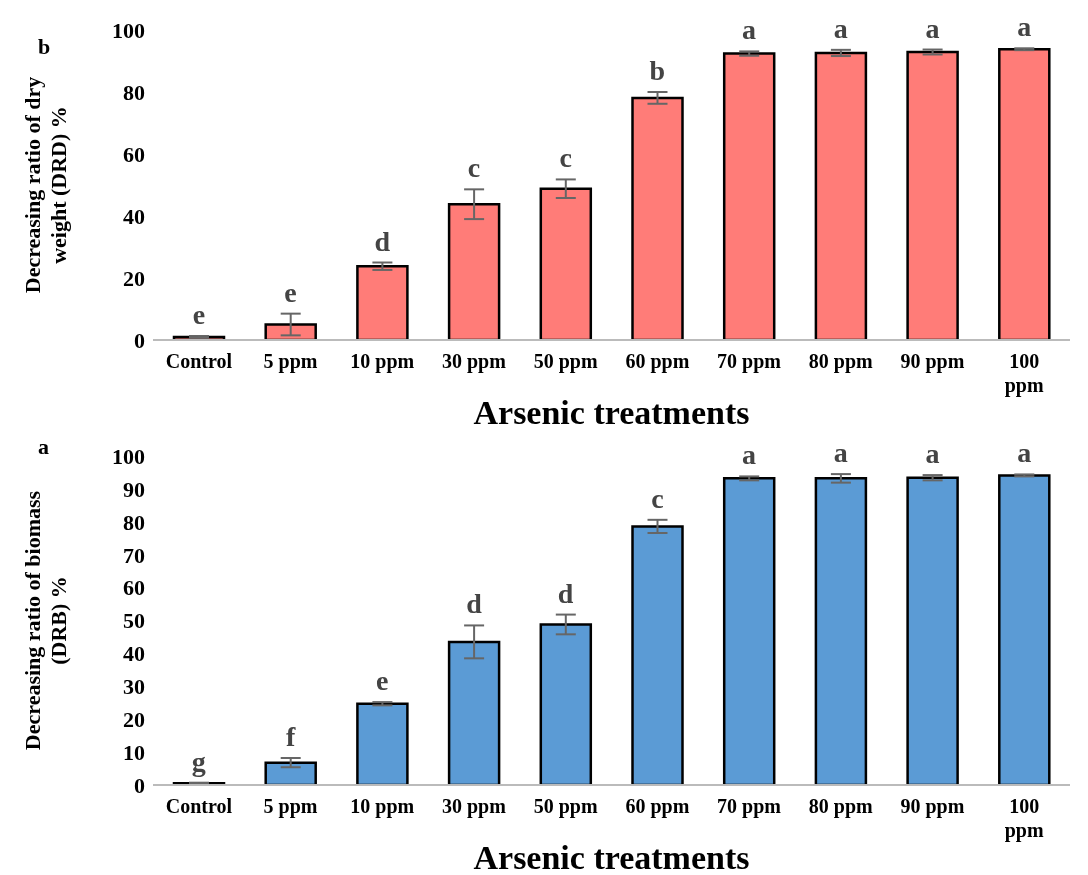 The height and width of the screenshot is (875, 1088). What do you see at coordinates (290, 737) in the screenshot?
I see `annotation: f` at bounding box center [290, 737].